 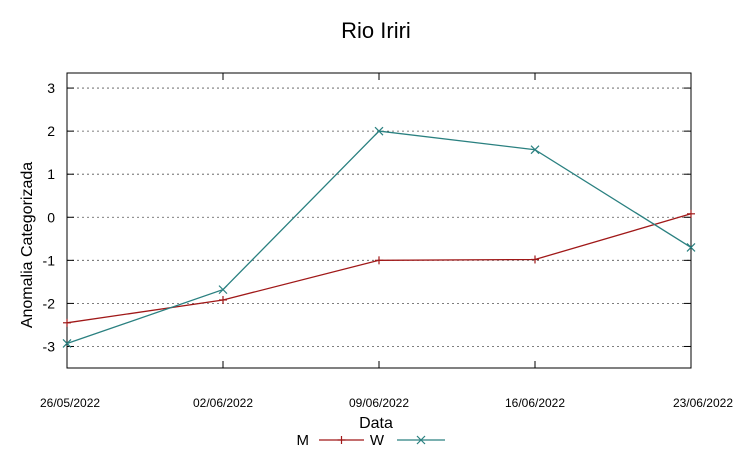 I want to click on y-tick-label: 3, so click(x=51, y=88).